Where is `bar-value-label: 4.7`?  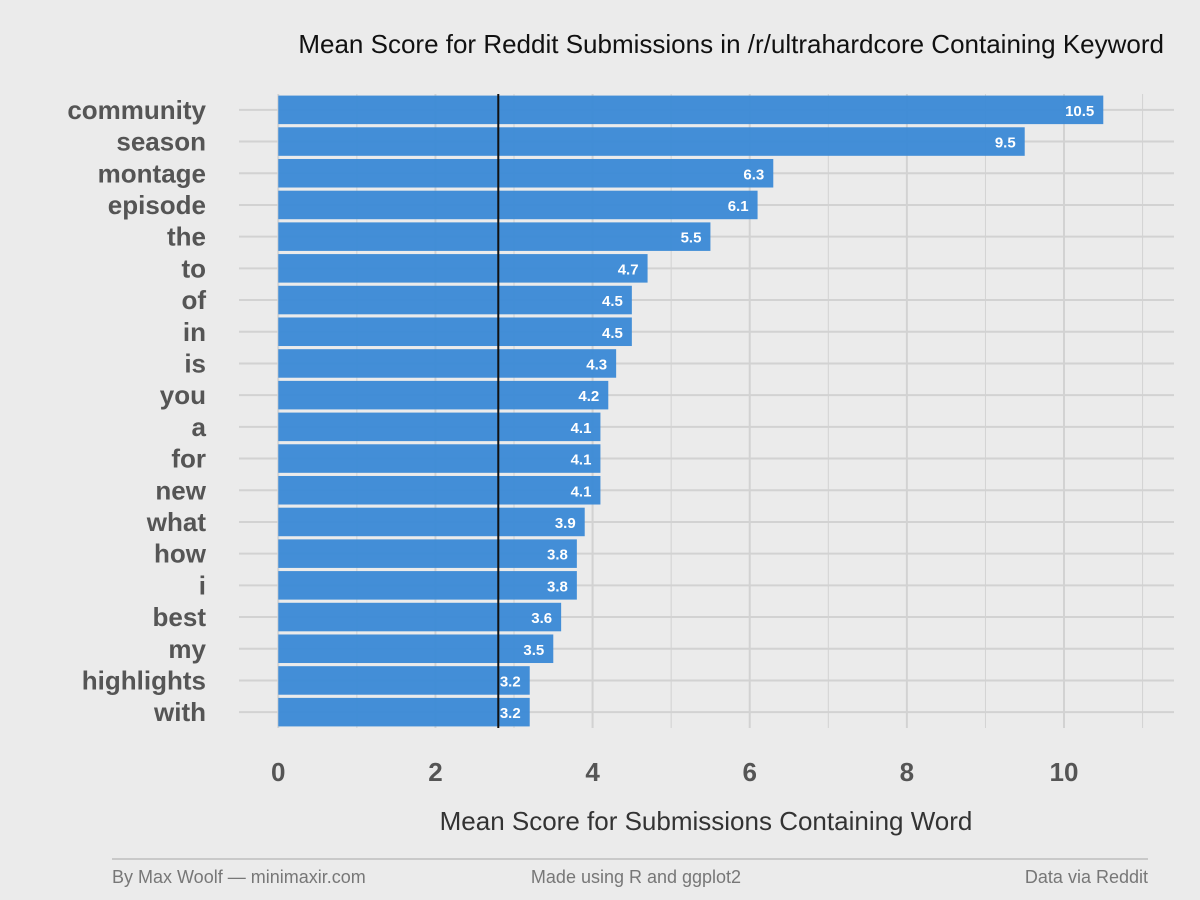 bar-value-label: 4.7 is located at coordinates (628, 269).